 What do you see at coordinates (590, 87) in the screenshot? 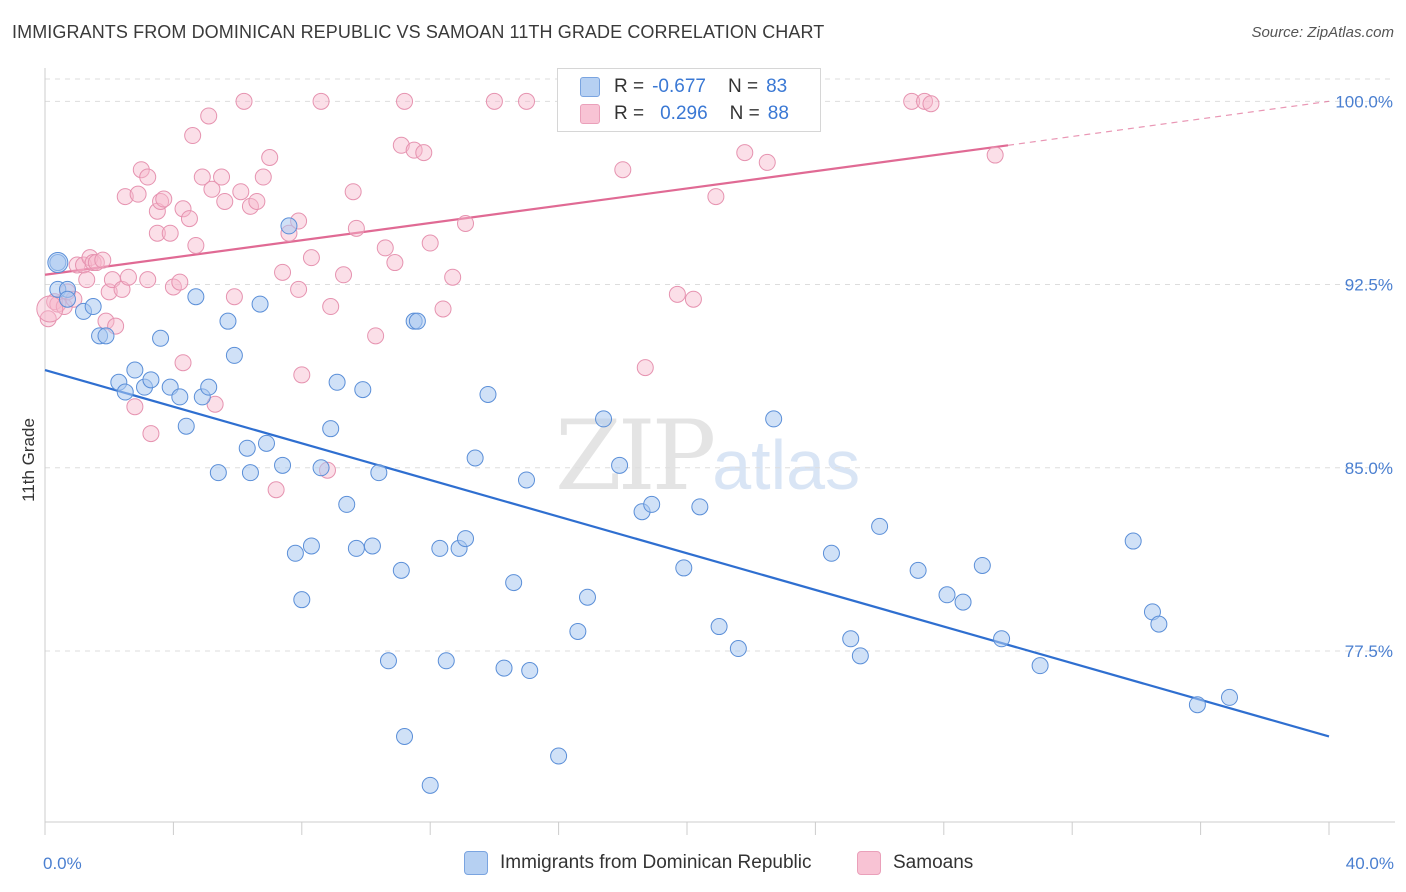
I see `legend-swatch-blue` at bounding box center [590, 87].